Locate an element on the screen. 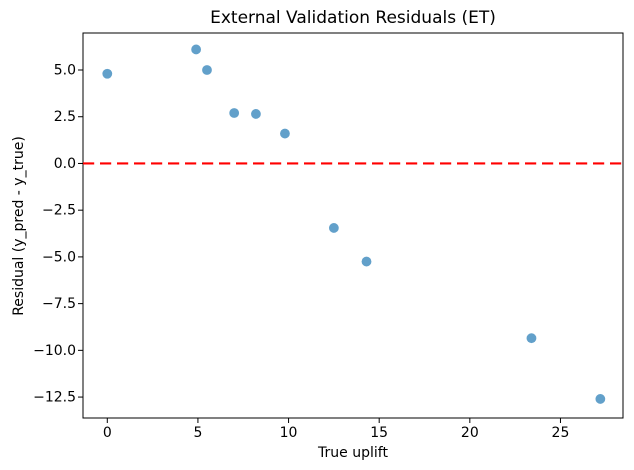  x-tick-label: 20 is located at coordinates (470, 433).